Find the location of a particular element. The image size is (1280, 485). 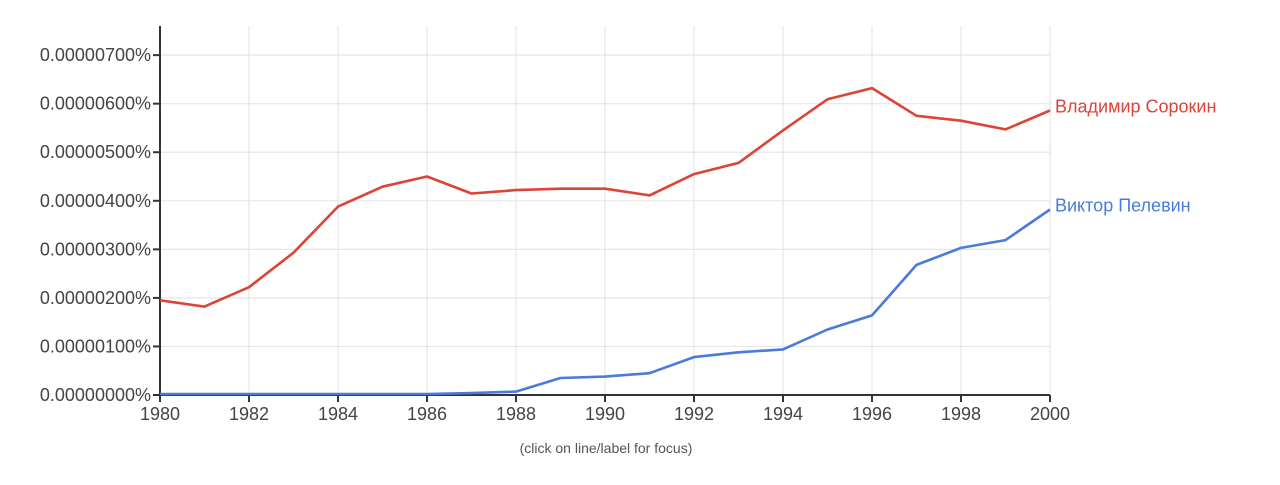

x-tick-label: 1984 is located at coordinates (338, 414).